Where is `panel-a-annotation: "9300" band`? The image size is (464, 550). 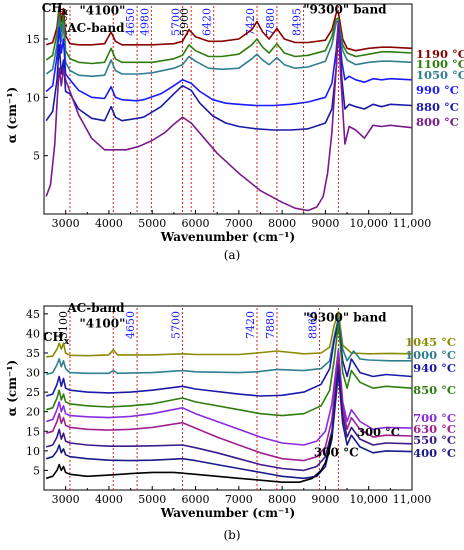 panel-a-annotation: "9300" band is located at coordinates (345, 9).